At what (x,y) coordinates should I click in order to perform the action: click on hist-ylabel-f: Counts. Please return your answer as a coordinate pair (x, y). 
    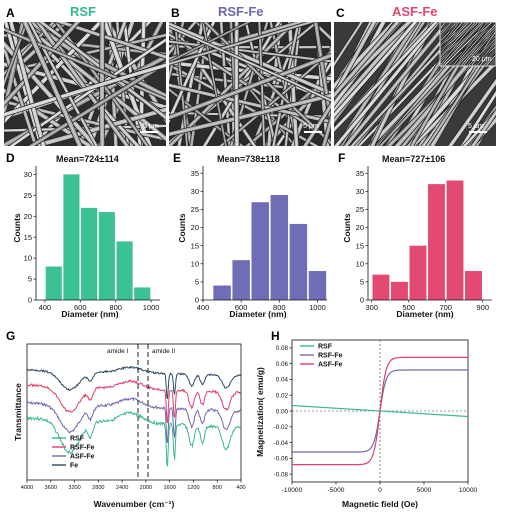
    Looking at the image, I should click on (347, 228).